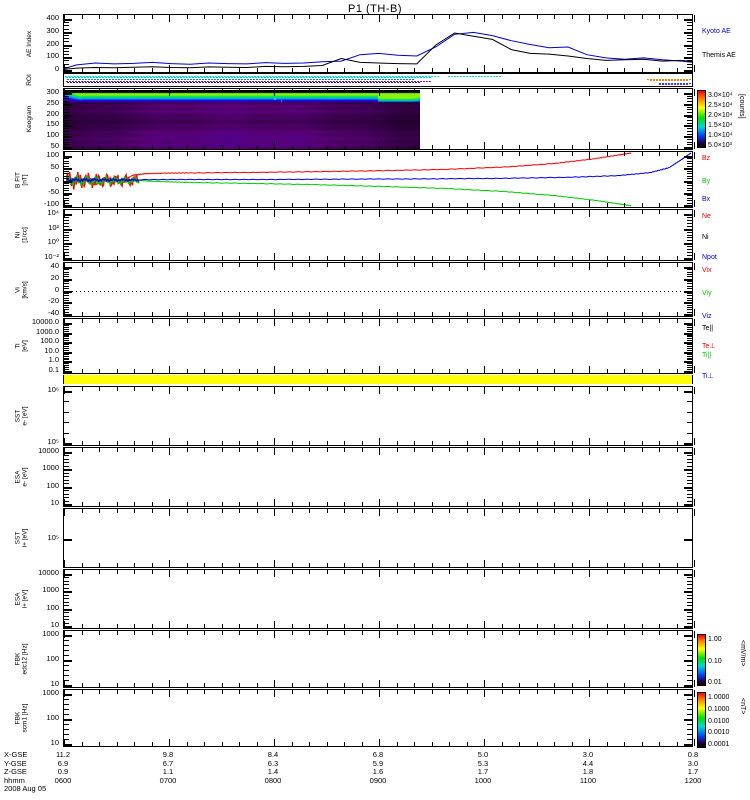 The height and width of the screenshot is (800, 750). Describe the element at coordinates (168, 780) in the screenshot. I see `axis-tick-value: 0700` at that location.